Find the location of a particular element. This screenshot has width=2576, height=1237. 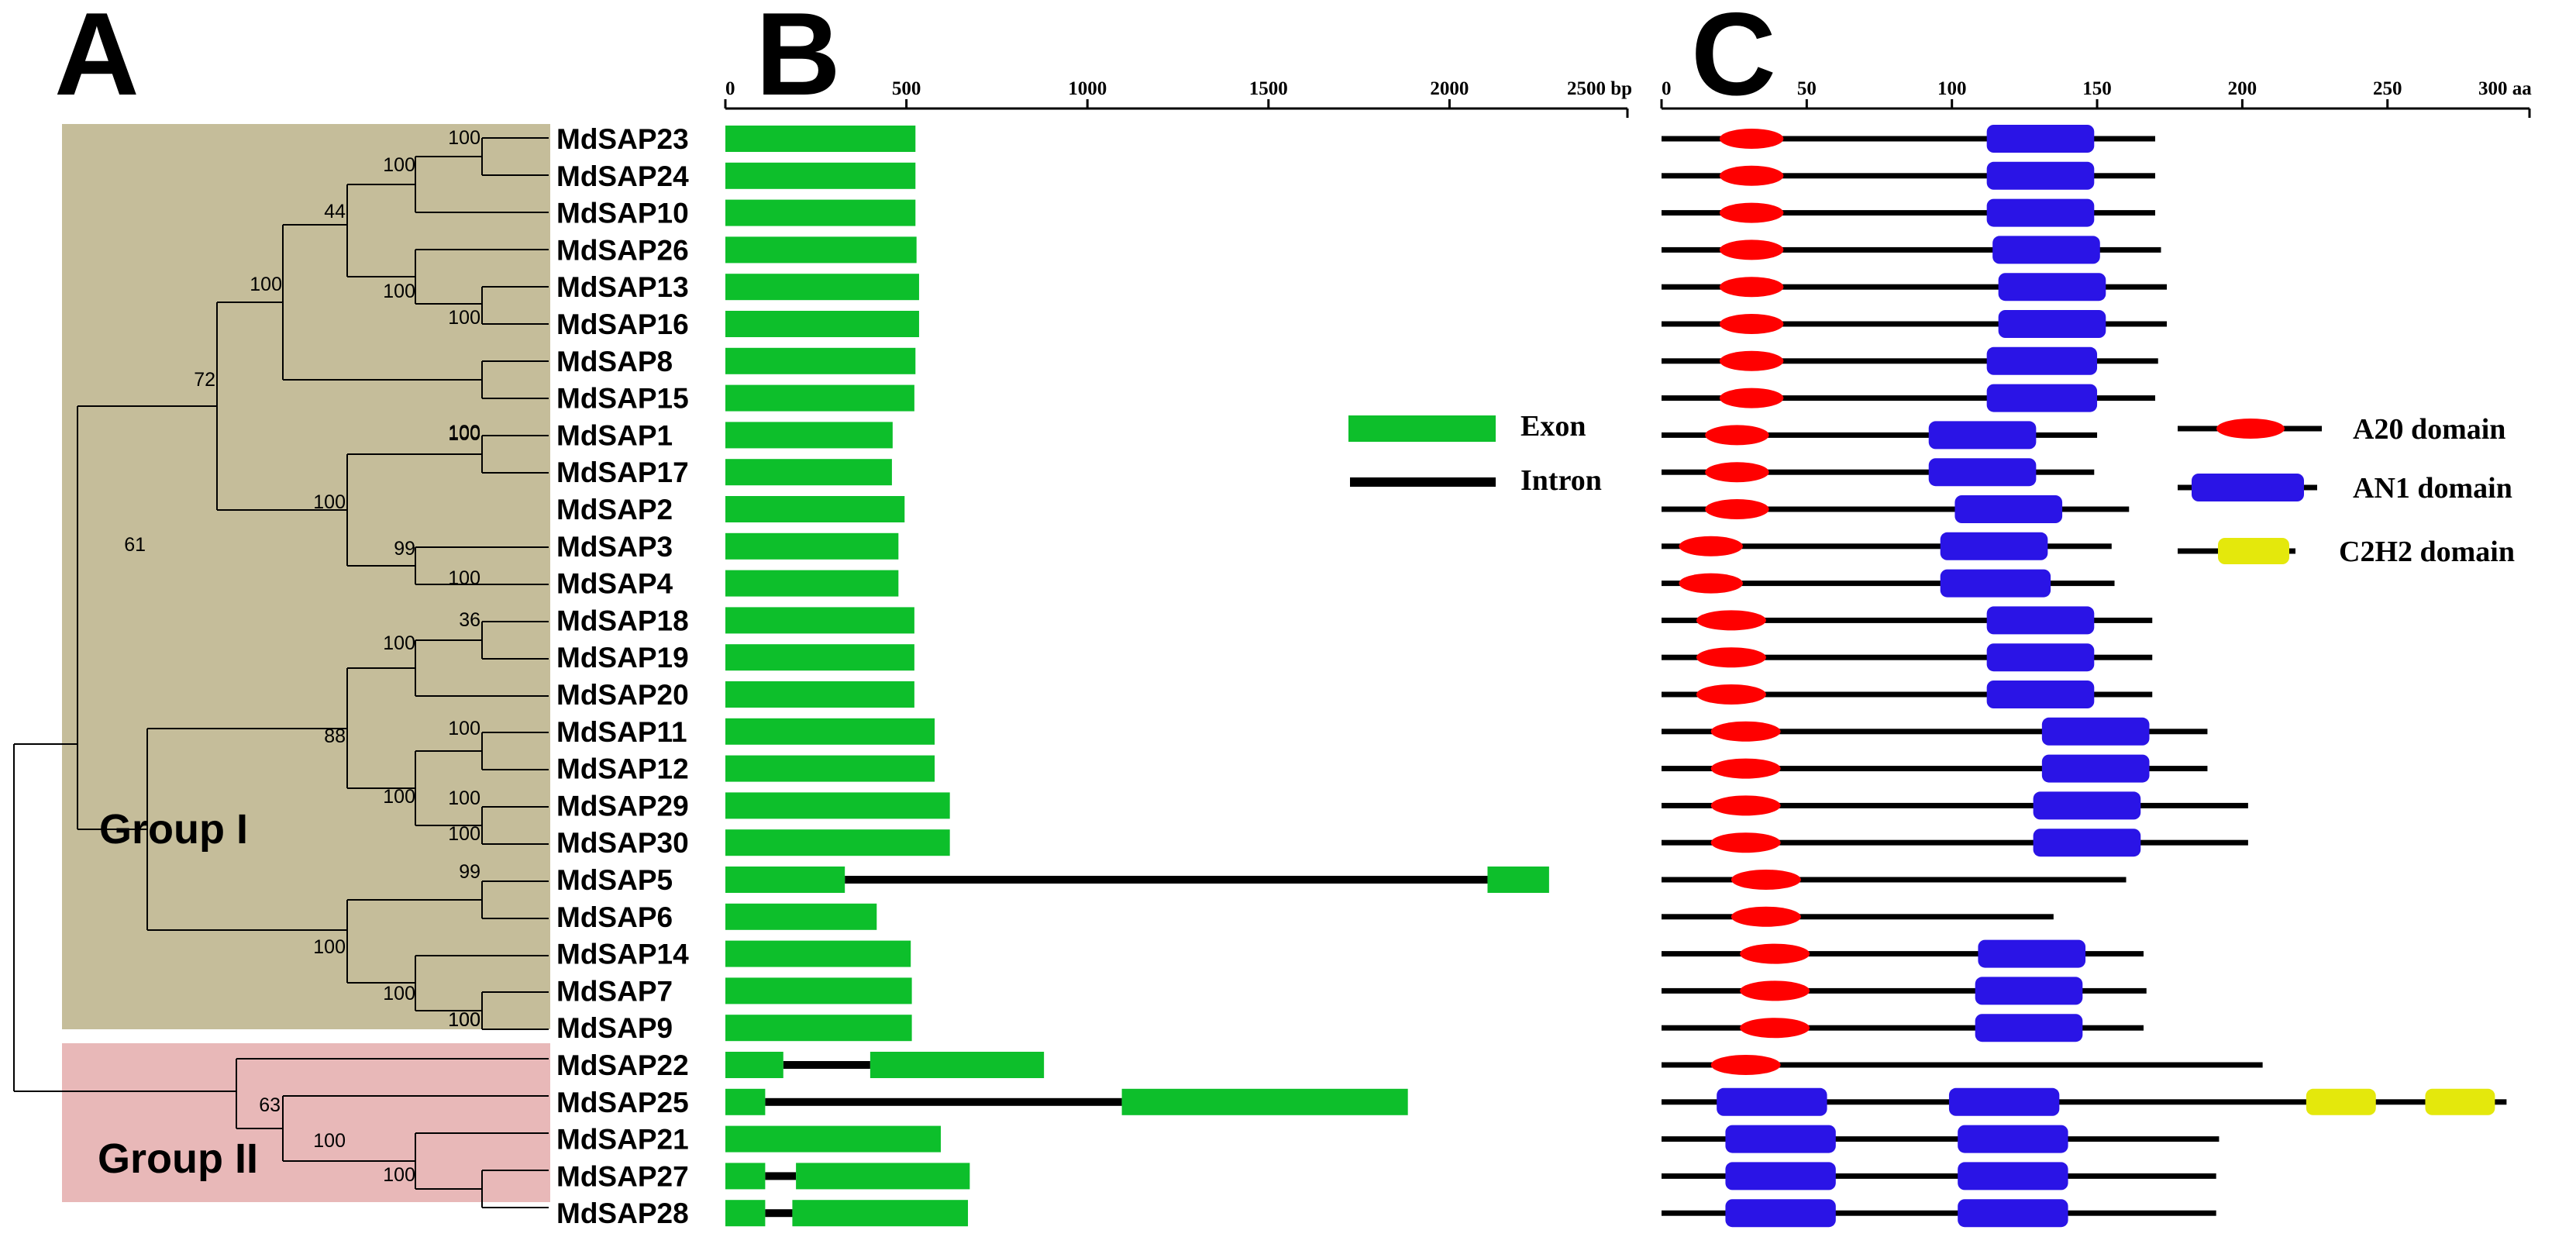

group-ii-label: Group II is located at coordinates (178, 1158).